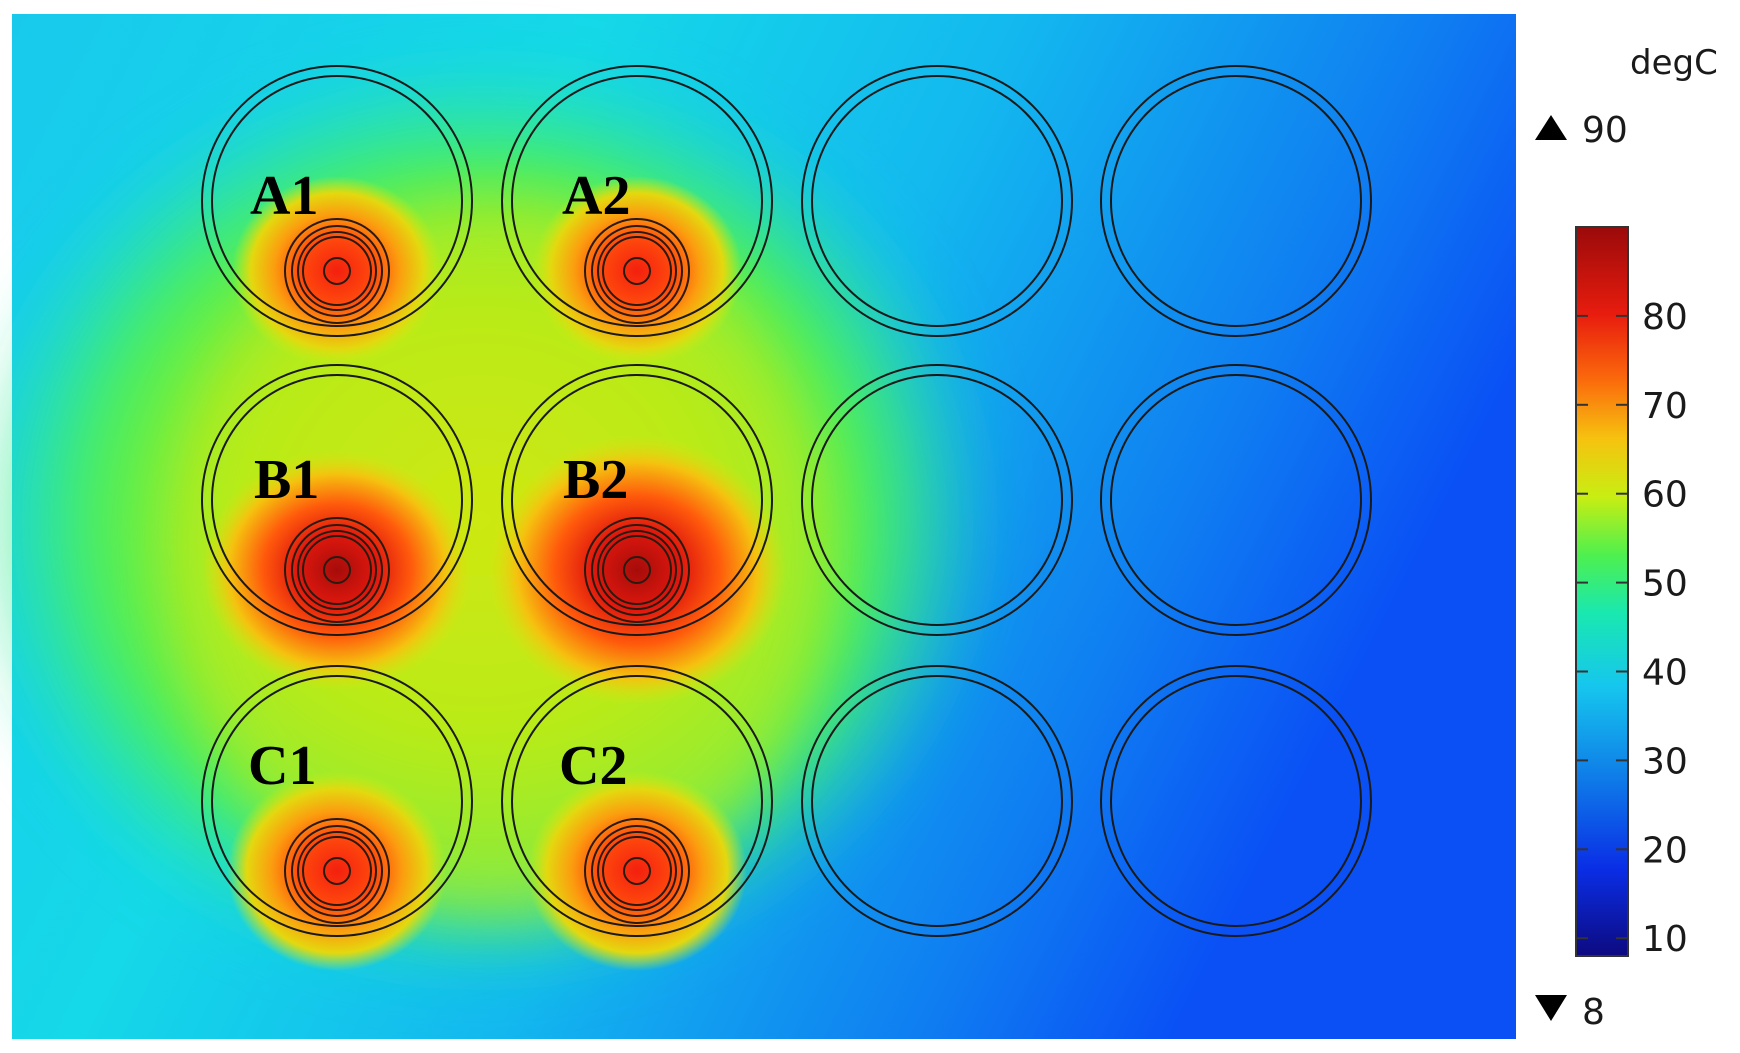 The image size is (1740, 1053). I want to click on well-label-c1: C1, so click(282, 766).